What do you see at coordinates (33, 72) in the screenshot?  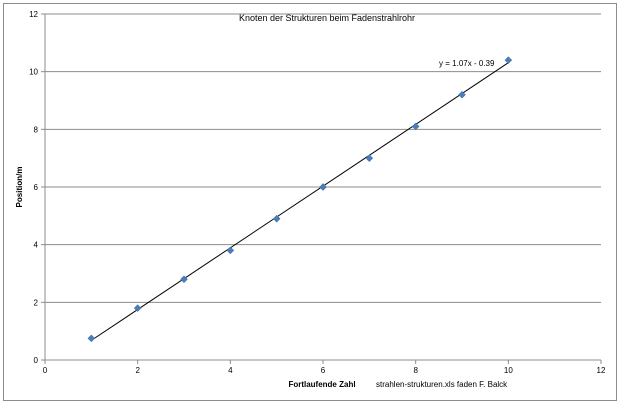 I see `y-tick-label: 10` at bounding box center [33, 72].